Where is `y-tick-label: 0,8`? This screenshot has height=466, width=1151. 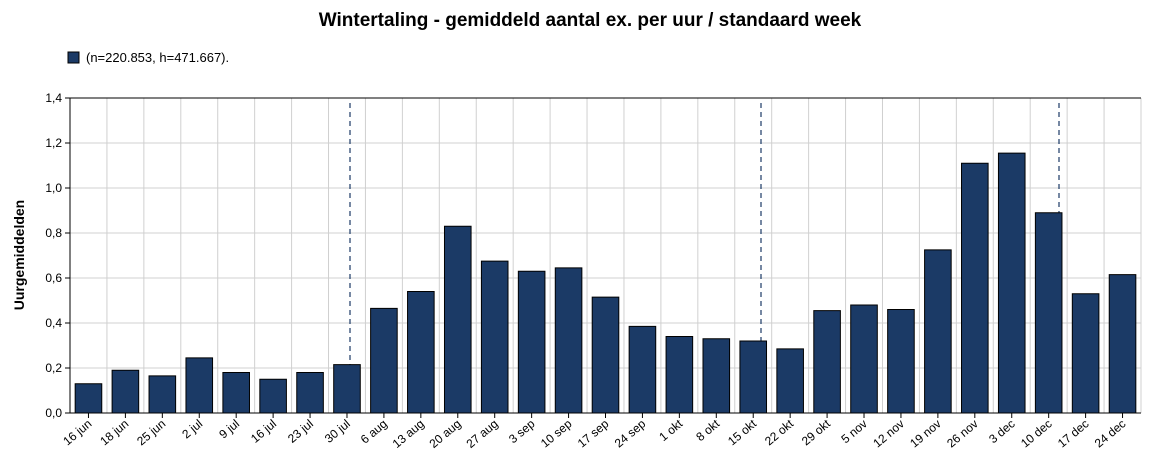 y-tick-label: 0,8 is located at coordinates (53, 233).